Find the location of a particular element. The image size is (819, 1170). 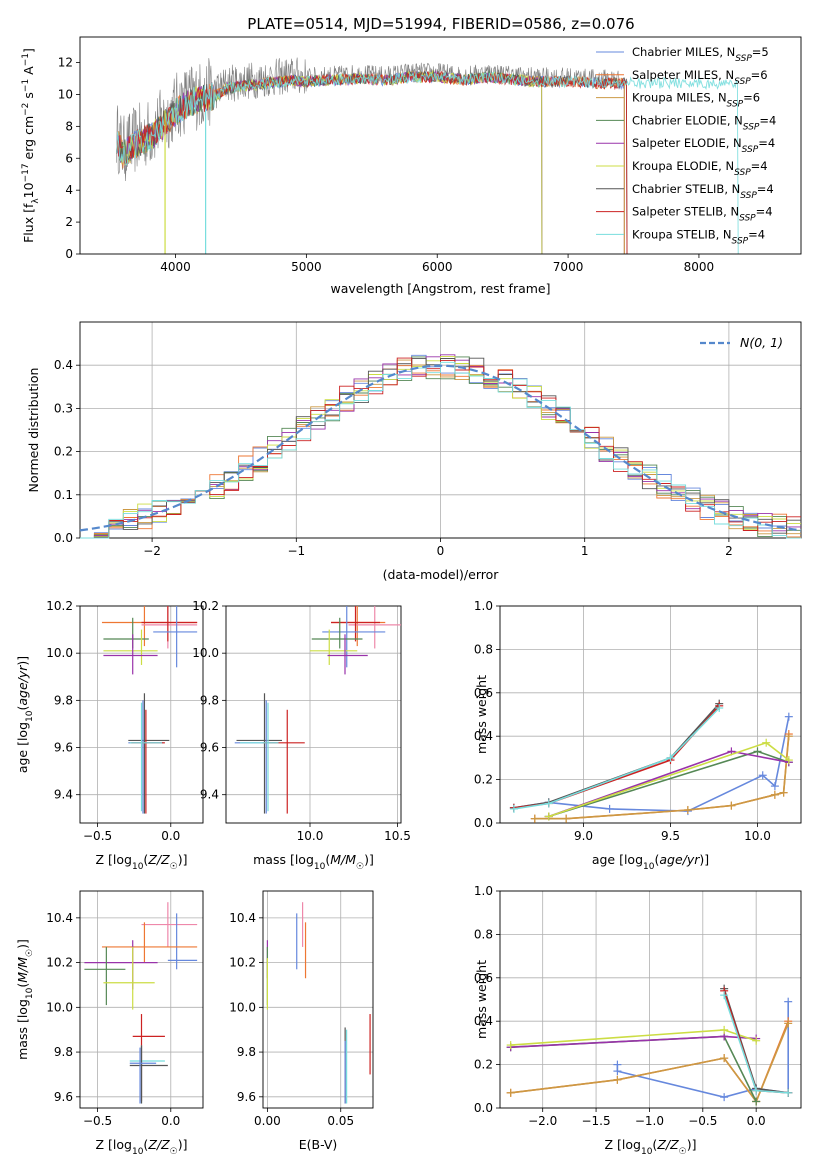

legend-label-8: Kroupa STELIB, NSSP=4 is located at coordinates (698, 236).